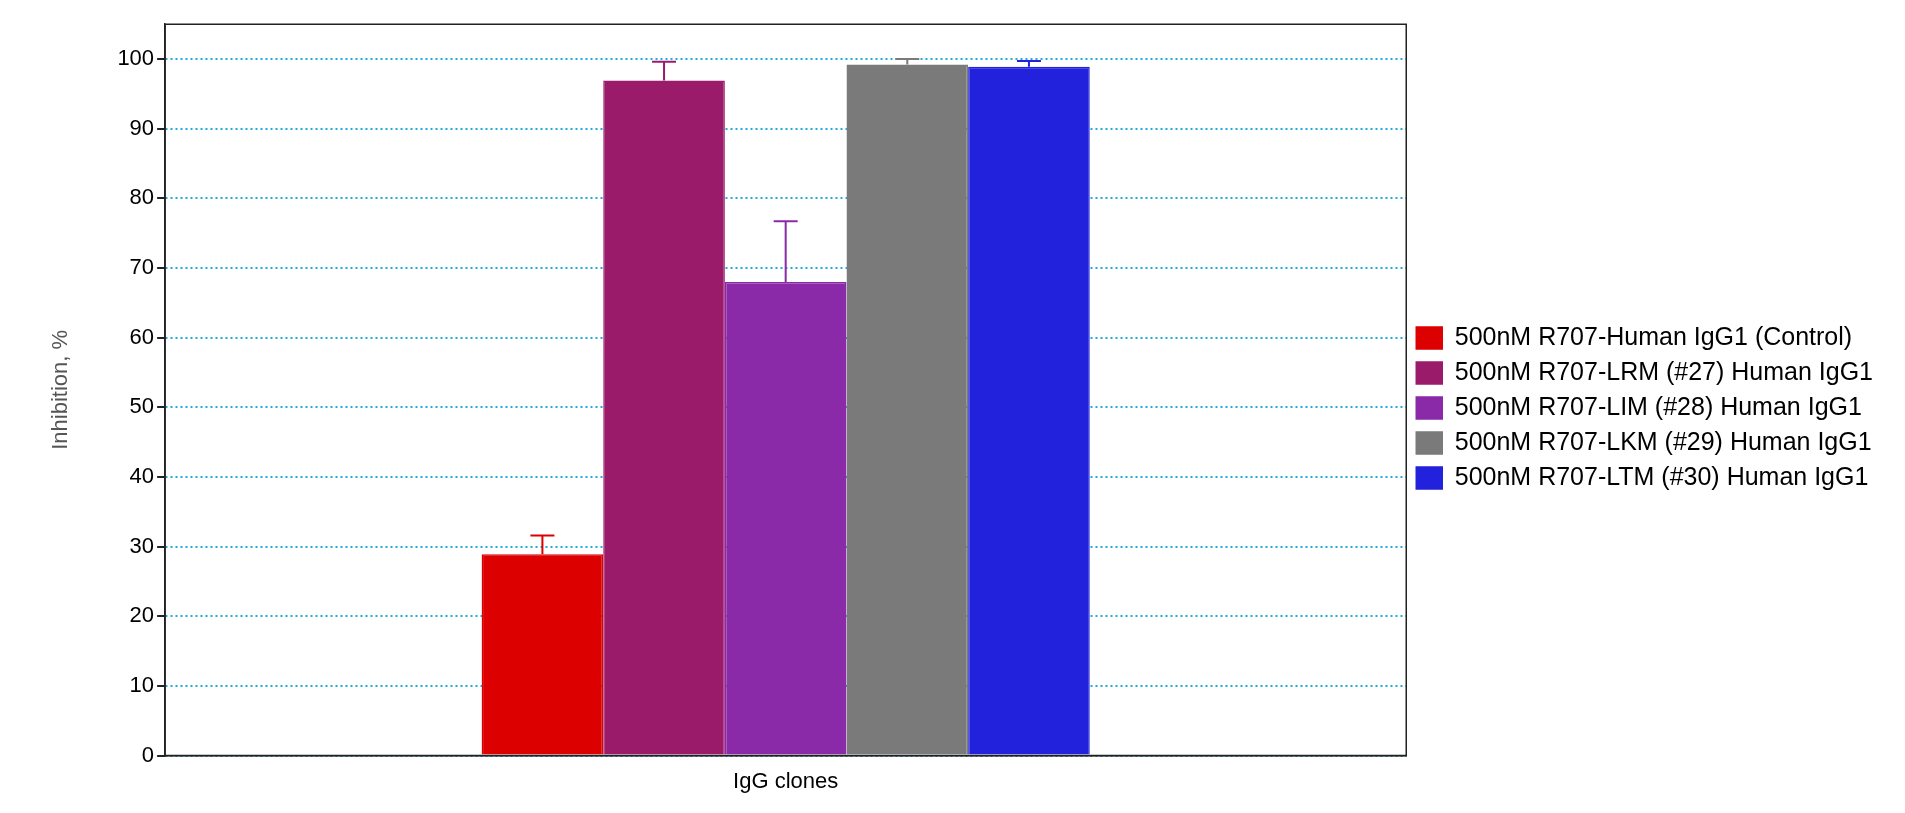  I want to click on y-tick-label: 100, so click(136, 58).